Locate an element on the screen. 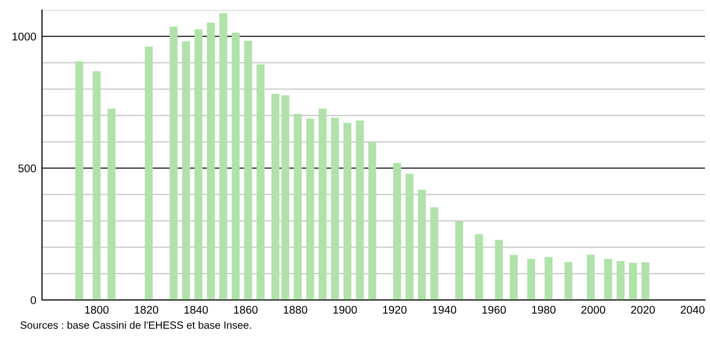 This screenshot has height=340, width=710. source-note: Sources : base Cassini de l'EHESS et base Insee. is located at coordinates (135, 325).